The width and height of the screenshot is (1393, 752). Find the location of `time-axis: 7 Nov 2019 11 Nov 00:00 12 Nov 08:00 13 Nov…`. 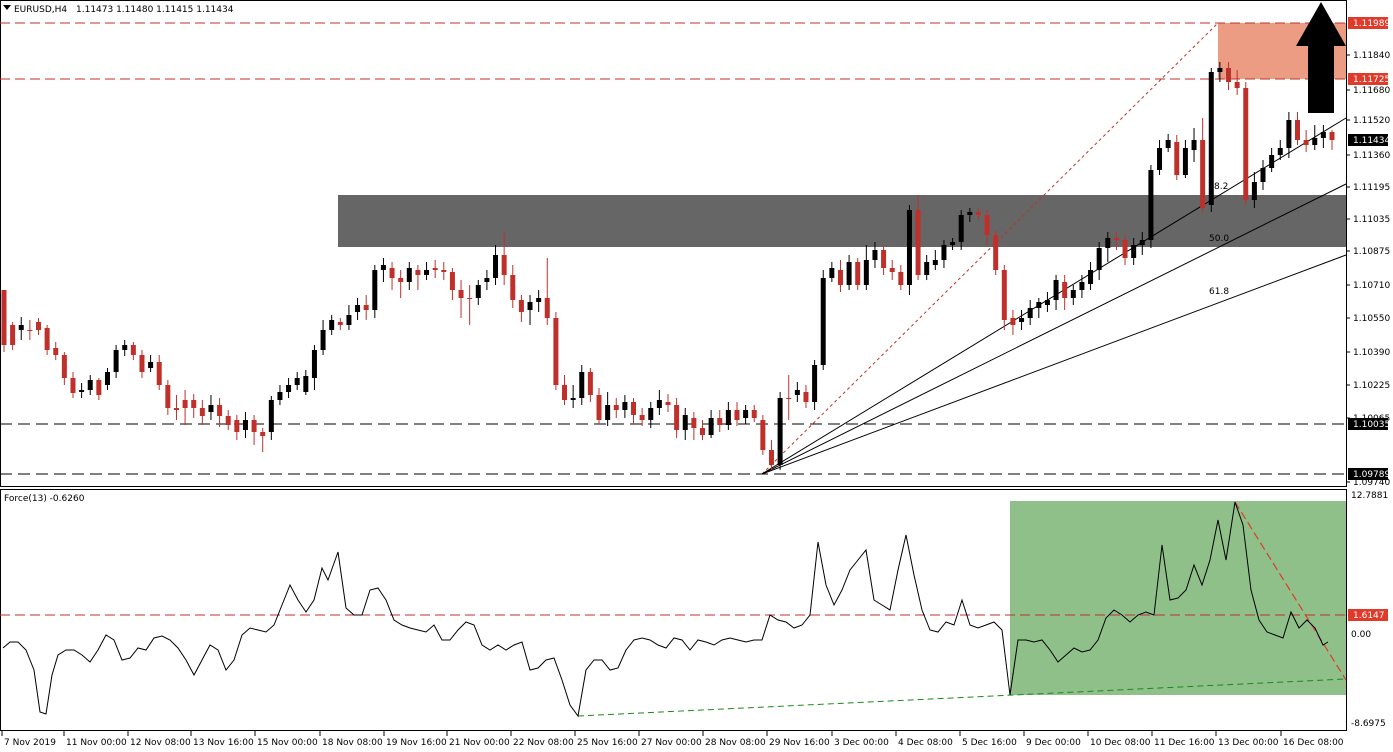

time-axis: 7 Nov 2019 11 Nov 00:00 12 Nov 08:00 13 Nov… is located at coordinates (672, 739).